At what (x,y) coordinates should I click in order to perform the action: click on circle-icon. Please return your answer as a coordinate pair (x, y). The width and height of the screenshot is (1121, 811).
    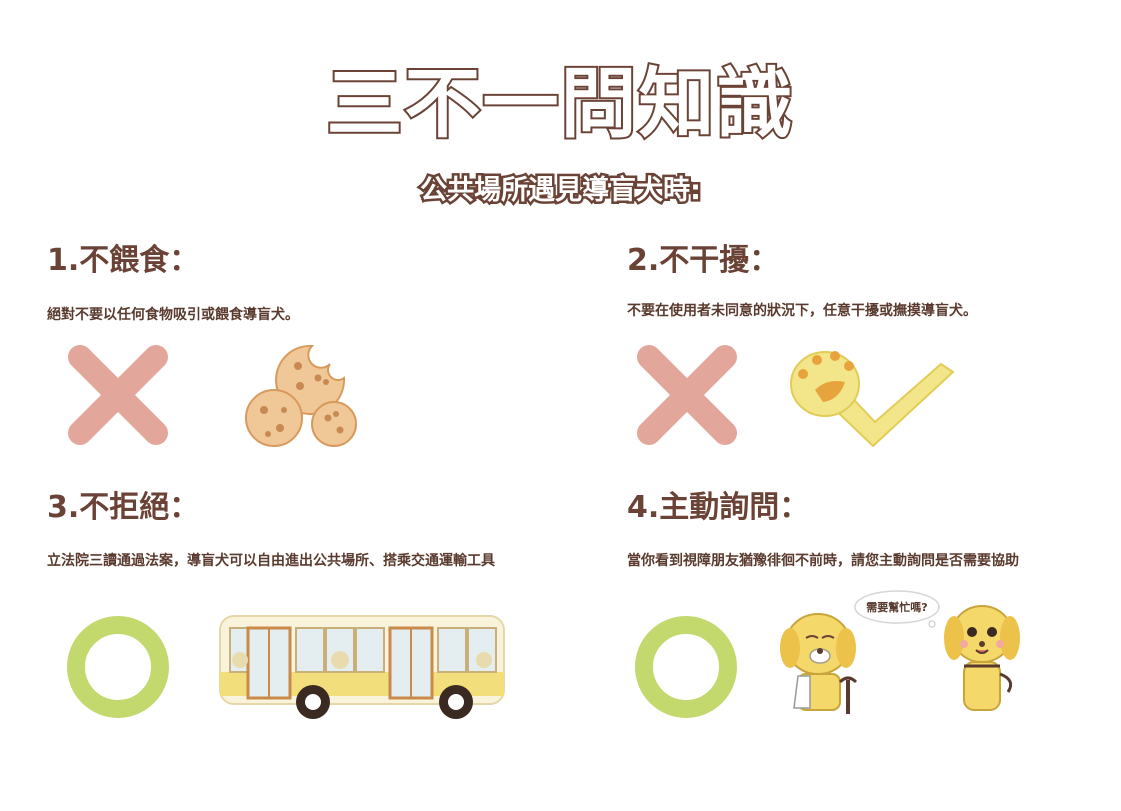
    Looking at the image, I should click on (118, 667).